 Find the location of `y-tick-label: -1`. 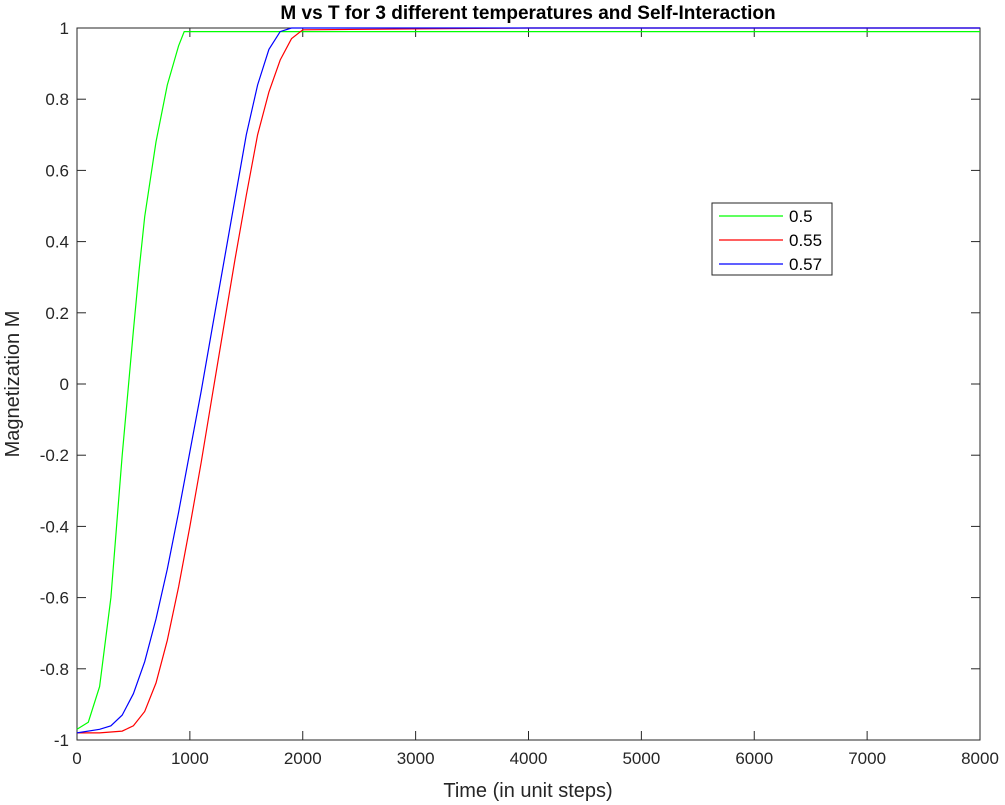

y-tick-label: -1 is located at coordinates (61, 740).